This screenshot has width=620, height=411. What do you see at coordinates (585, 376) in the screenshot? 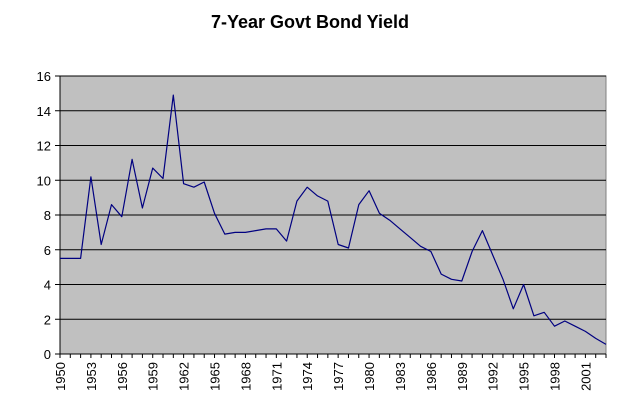
I see `x-tick-label-2001: 2001` at bounding box center [585, 376].